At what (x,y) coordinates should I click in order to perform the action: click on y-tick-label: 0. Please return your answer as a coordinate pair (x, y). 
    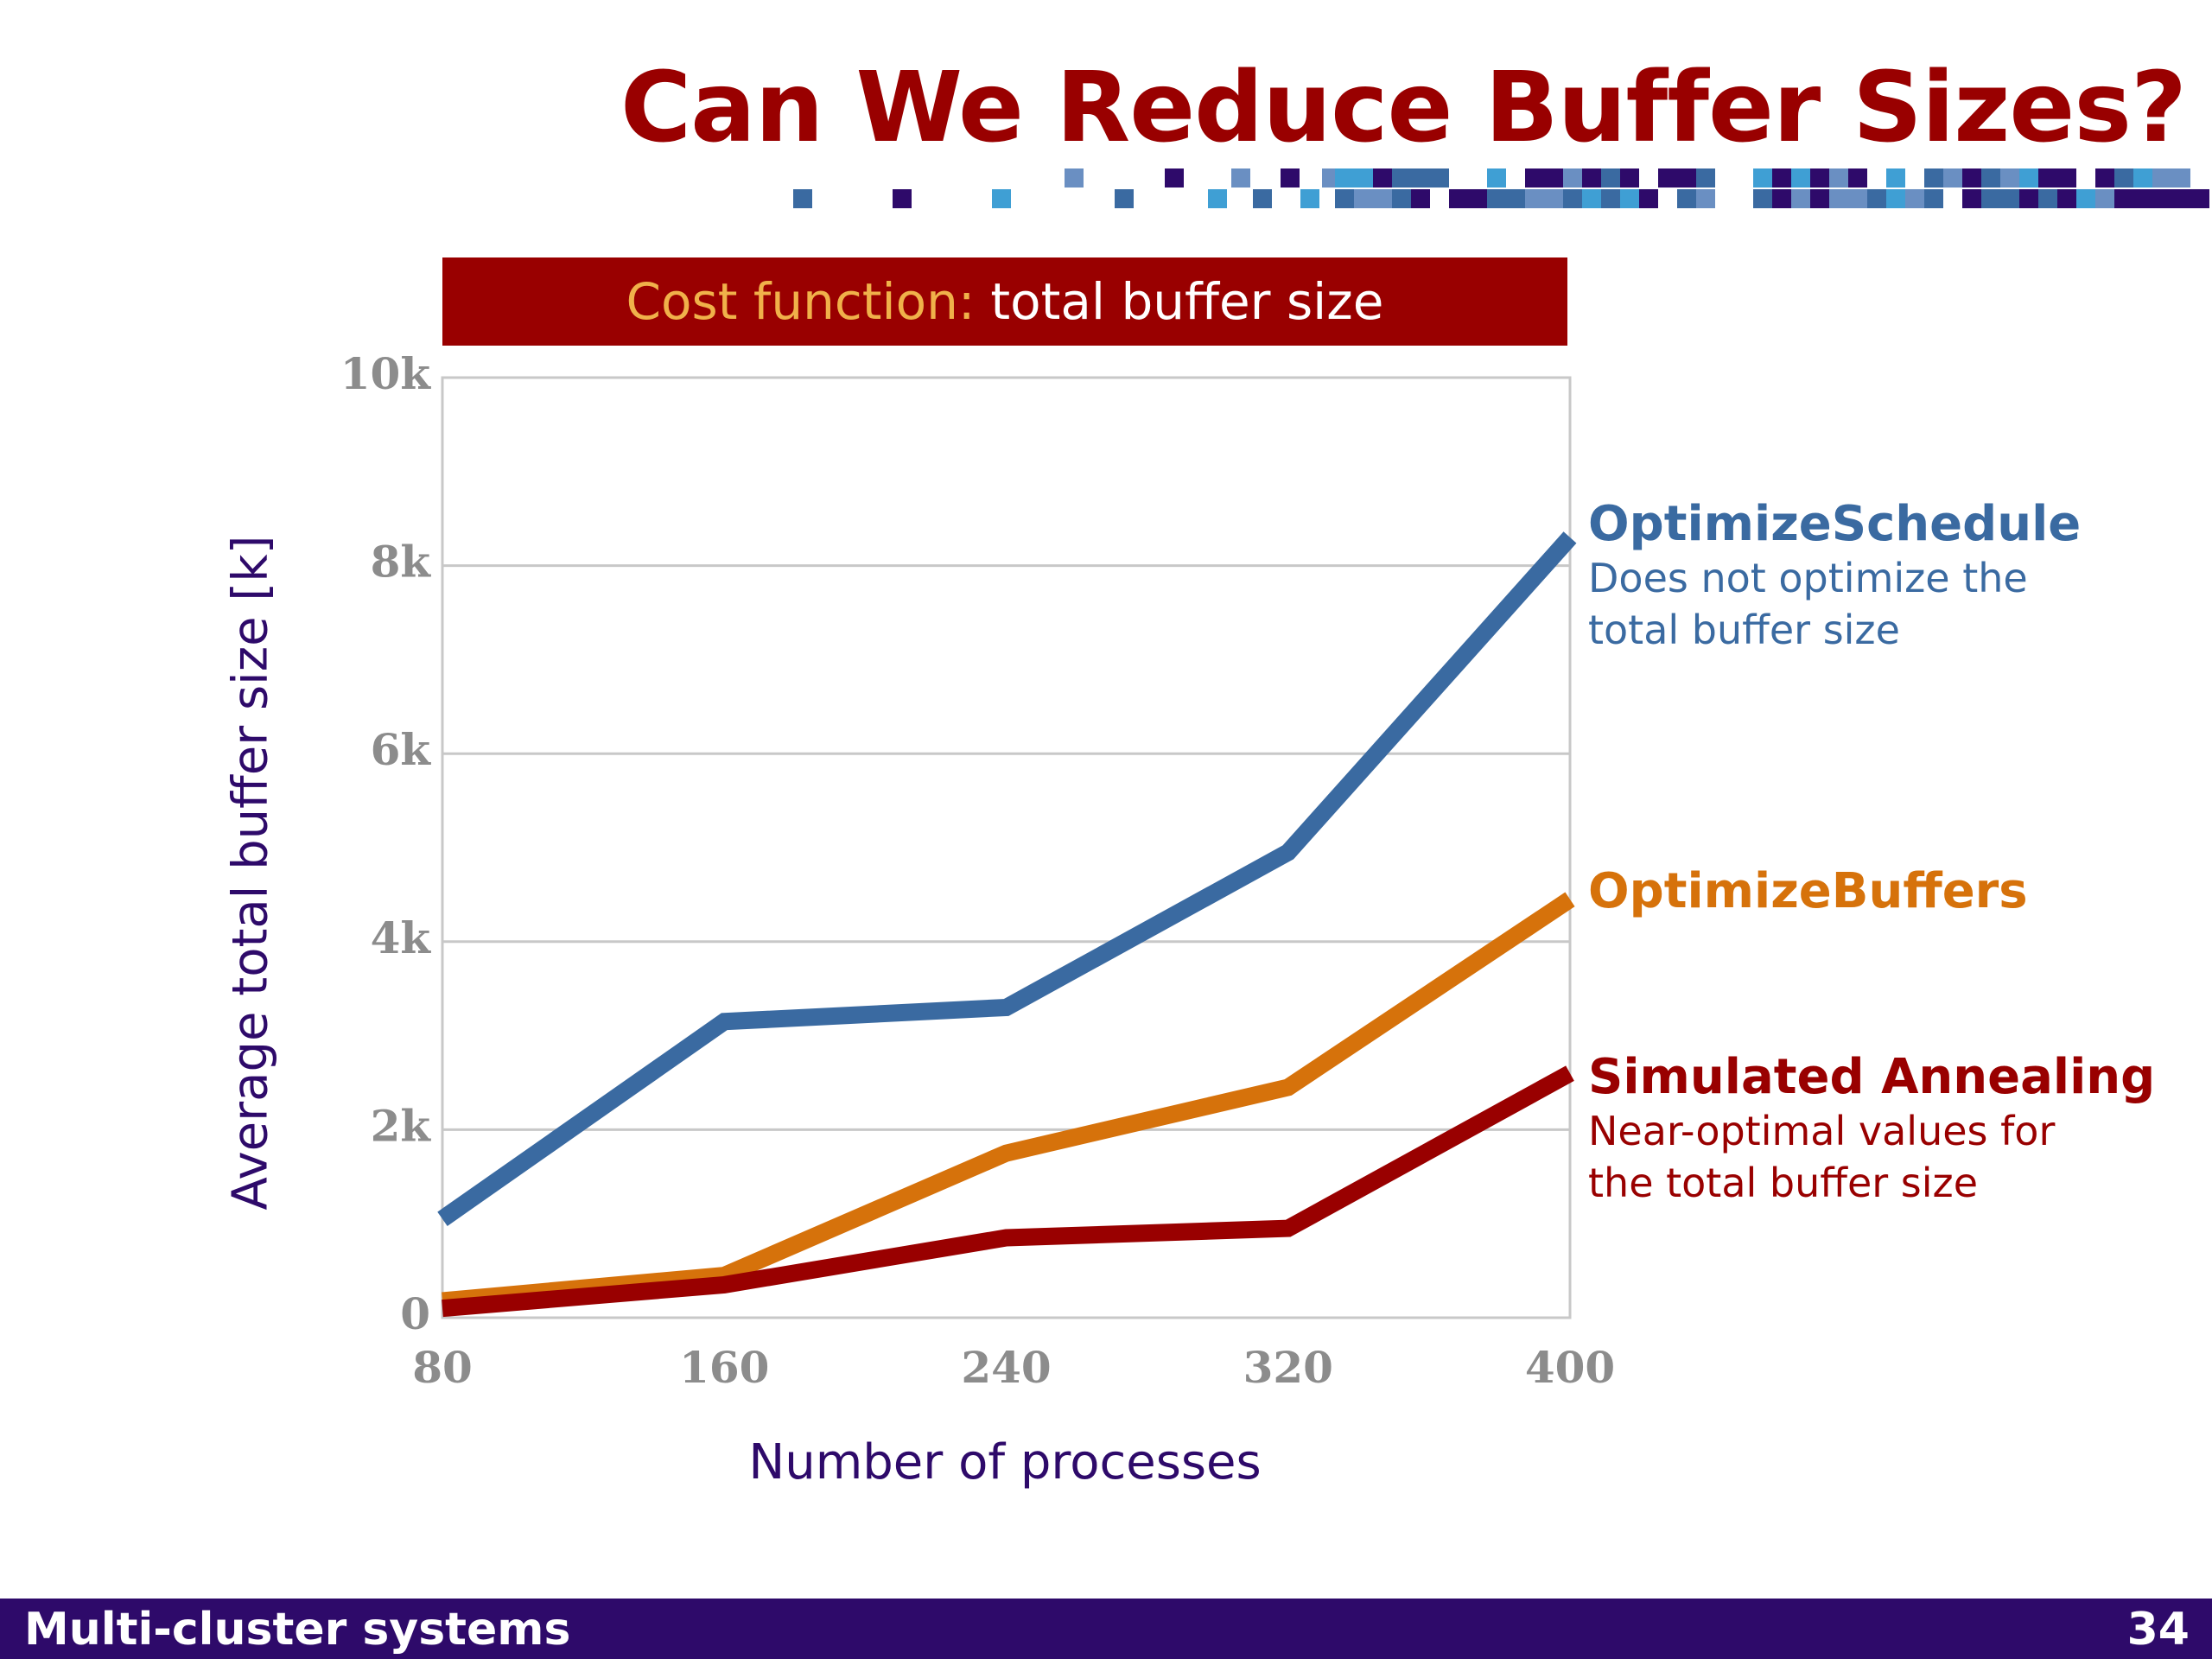
    Looking at the image, I should click on (415, 1313).